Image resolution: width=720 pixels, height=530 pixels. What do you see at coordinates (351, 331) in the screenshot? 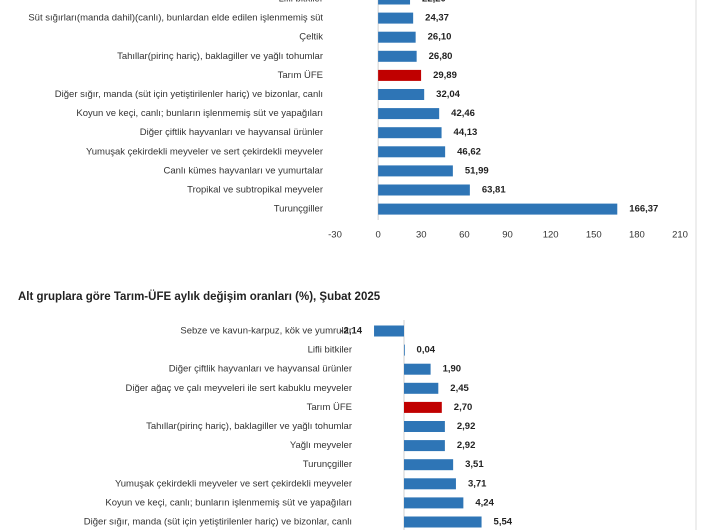
I see `value-label: -2,14` at bounding box center [351, 331].